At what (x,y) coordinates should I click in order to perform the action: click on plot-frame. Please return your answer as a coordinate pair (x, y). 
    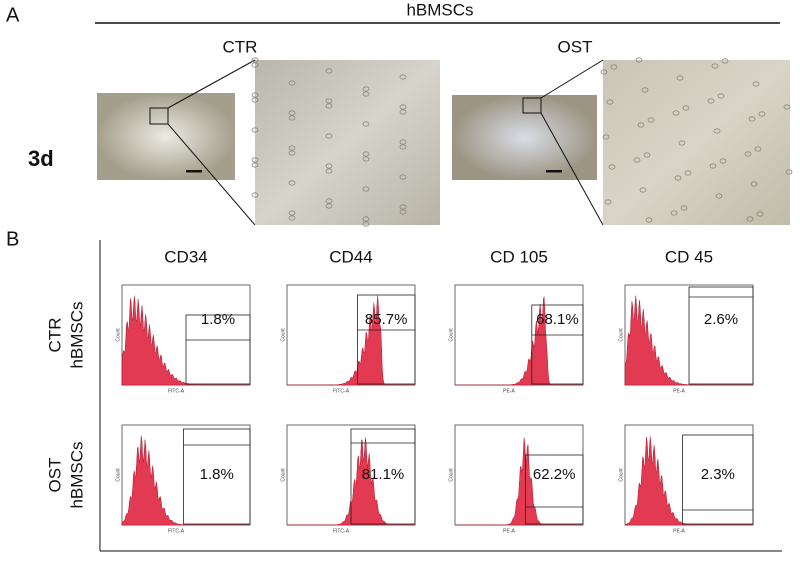
    Looking at the image, I should click on (351, 335).